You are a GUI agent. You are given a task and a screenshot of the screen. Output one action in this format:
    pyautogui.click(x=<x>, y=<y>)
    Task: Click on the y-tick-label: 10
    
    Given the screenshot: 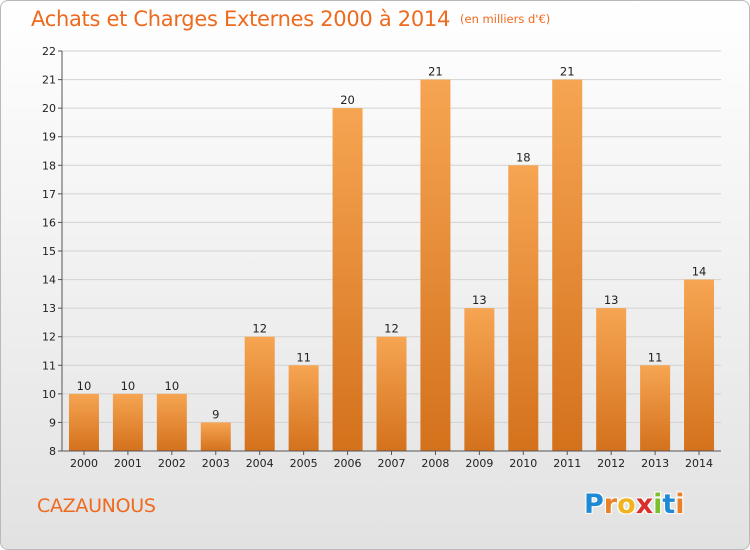 What is the action you would take?
    pyautogui.click(x=49, y=394)
    